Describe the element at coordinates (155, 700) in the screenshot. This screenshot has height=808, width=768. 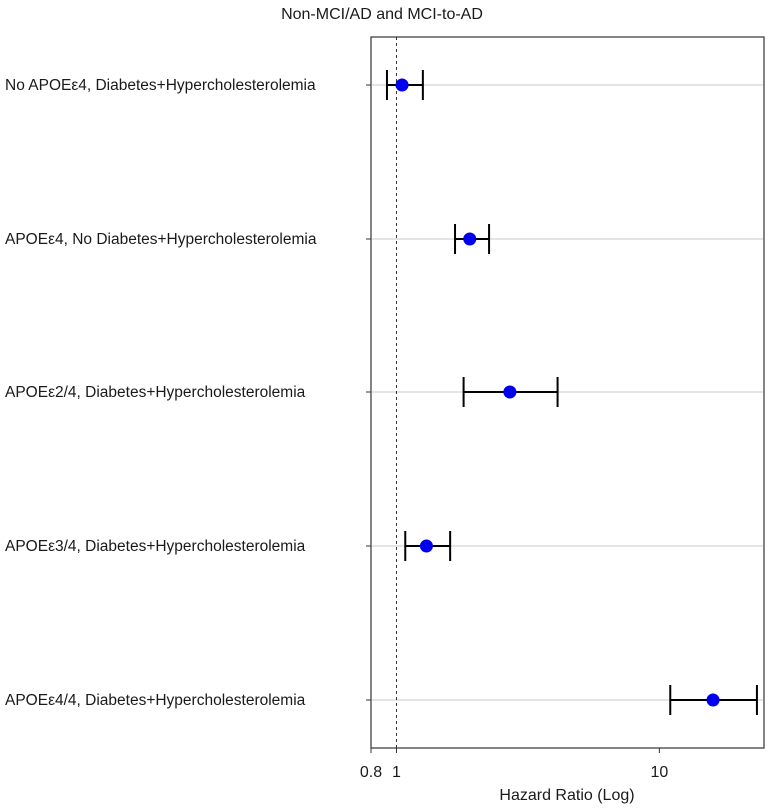
I see `category-label: APOEε4/4, Diabetes+Hypercholesterolemia` at that location.